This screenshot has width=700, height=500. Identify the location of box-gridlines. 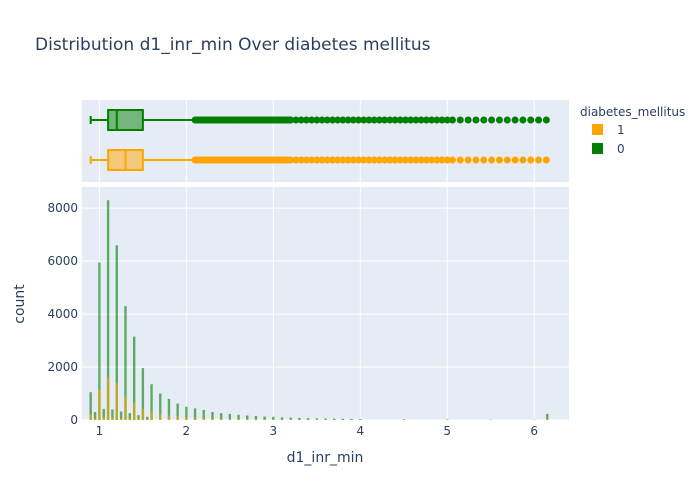
(316, 141).